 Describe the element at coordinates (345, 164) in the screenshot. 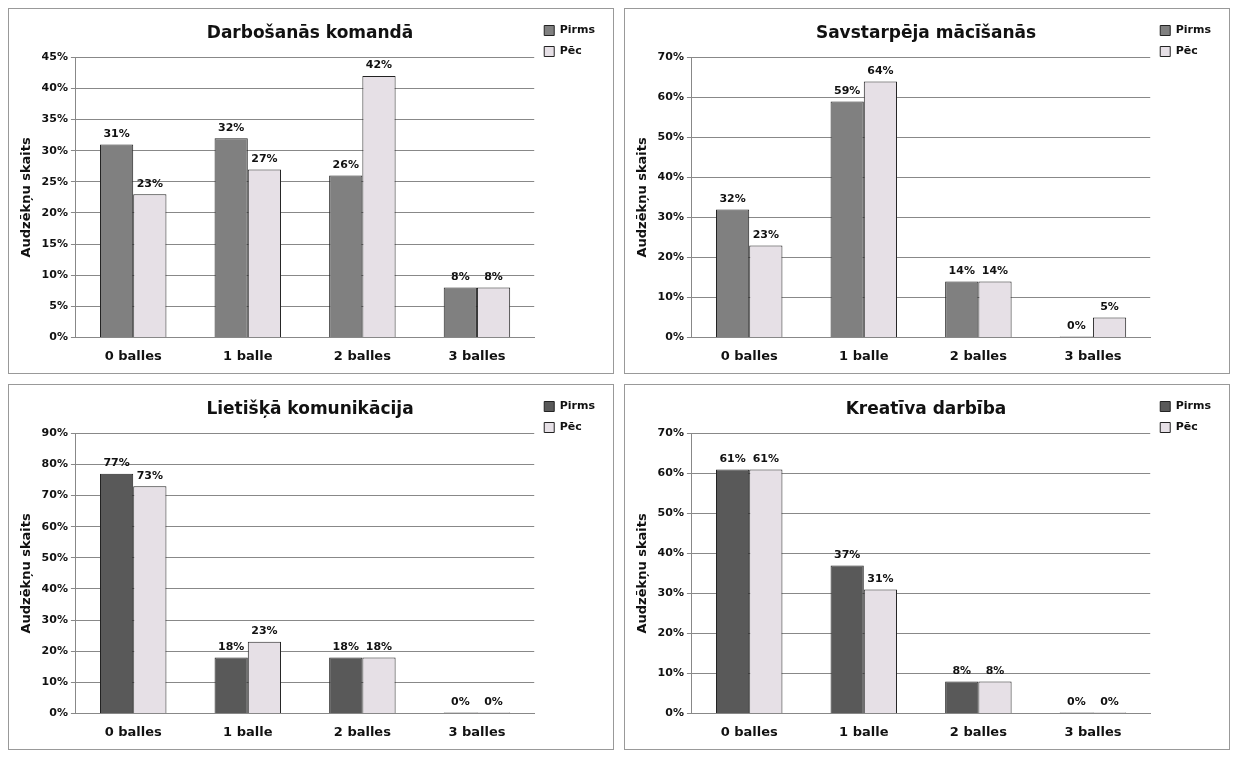

I see `data-label: 26%` at that location.